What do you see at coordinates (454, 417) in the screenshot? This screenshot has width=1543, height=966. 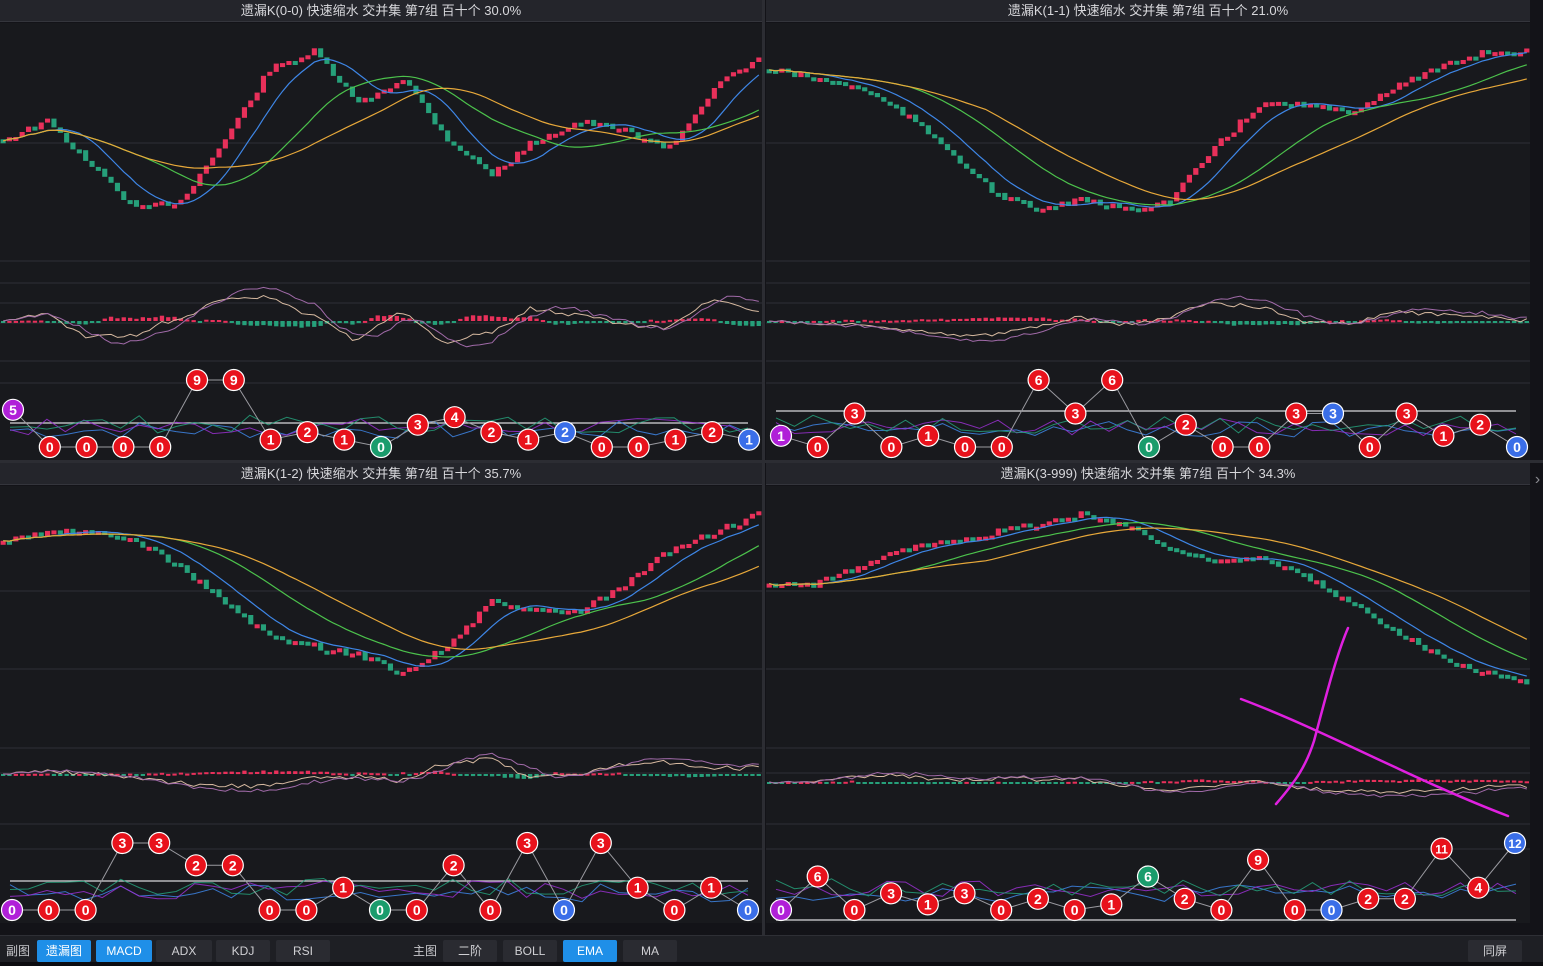 I see `miss-count-badge: 4` at bounding box center [454, 417].